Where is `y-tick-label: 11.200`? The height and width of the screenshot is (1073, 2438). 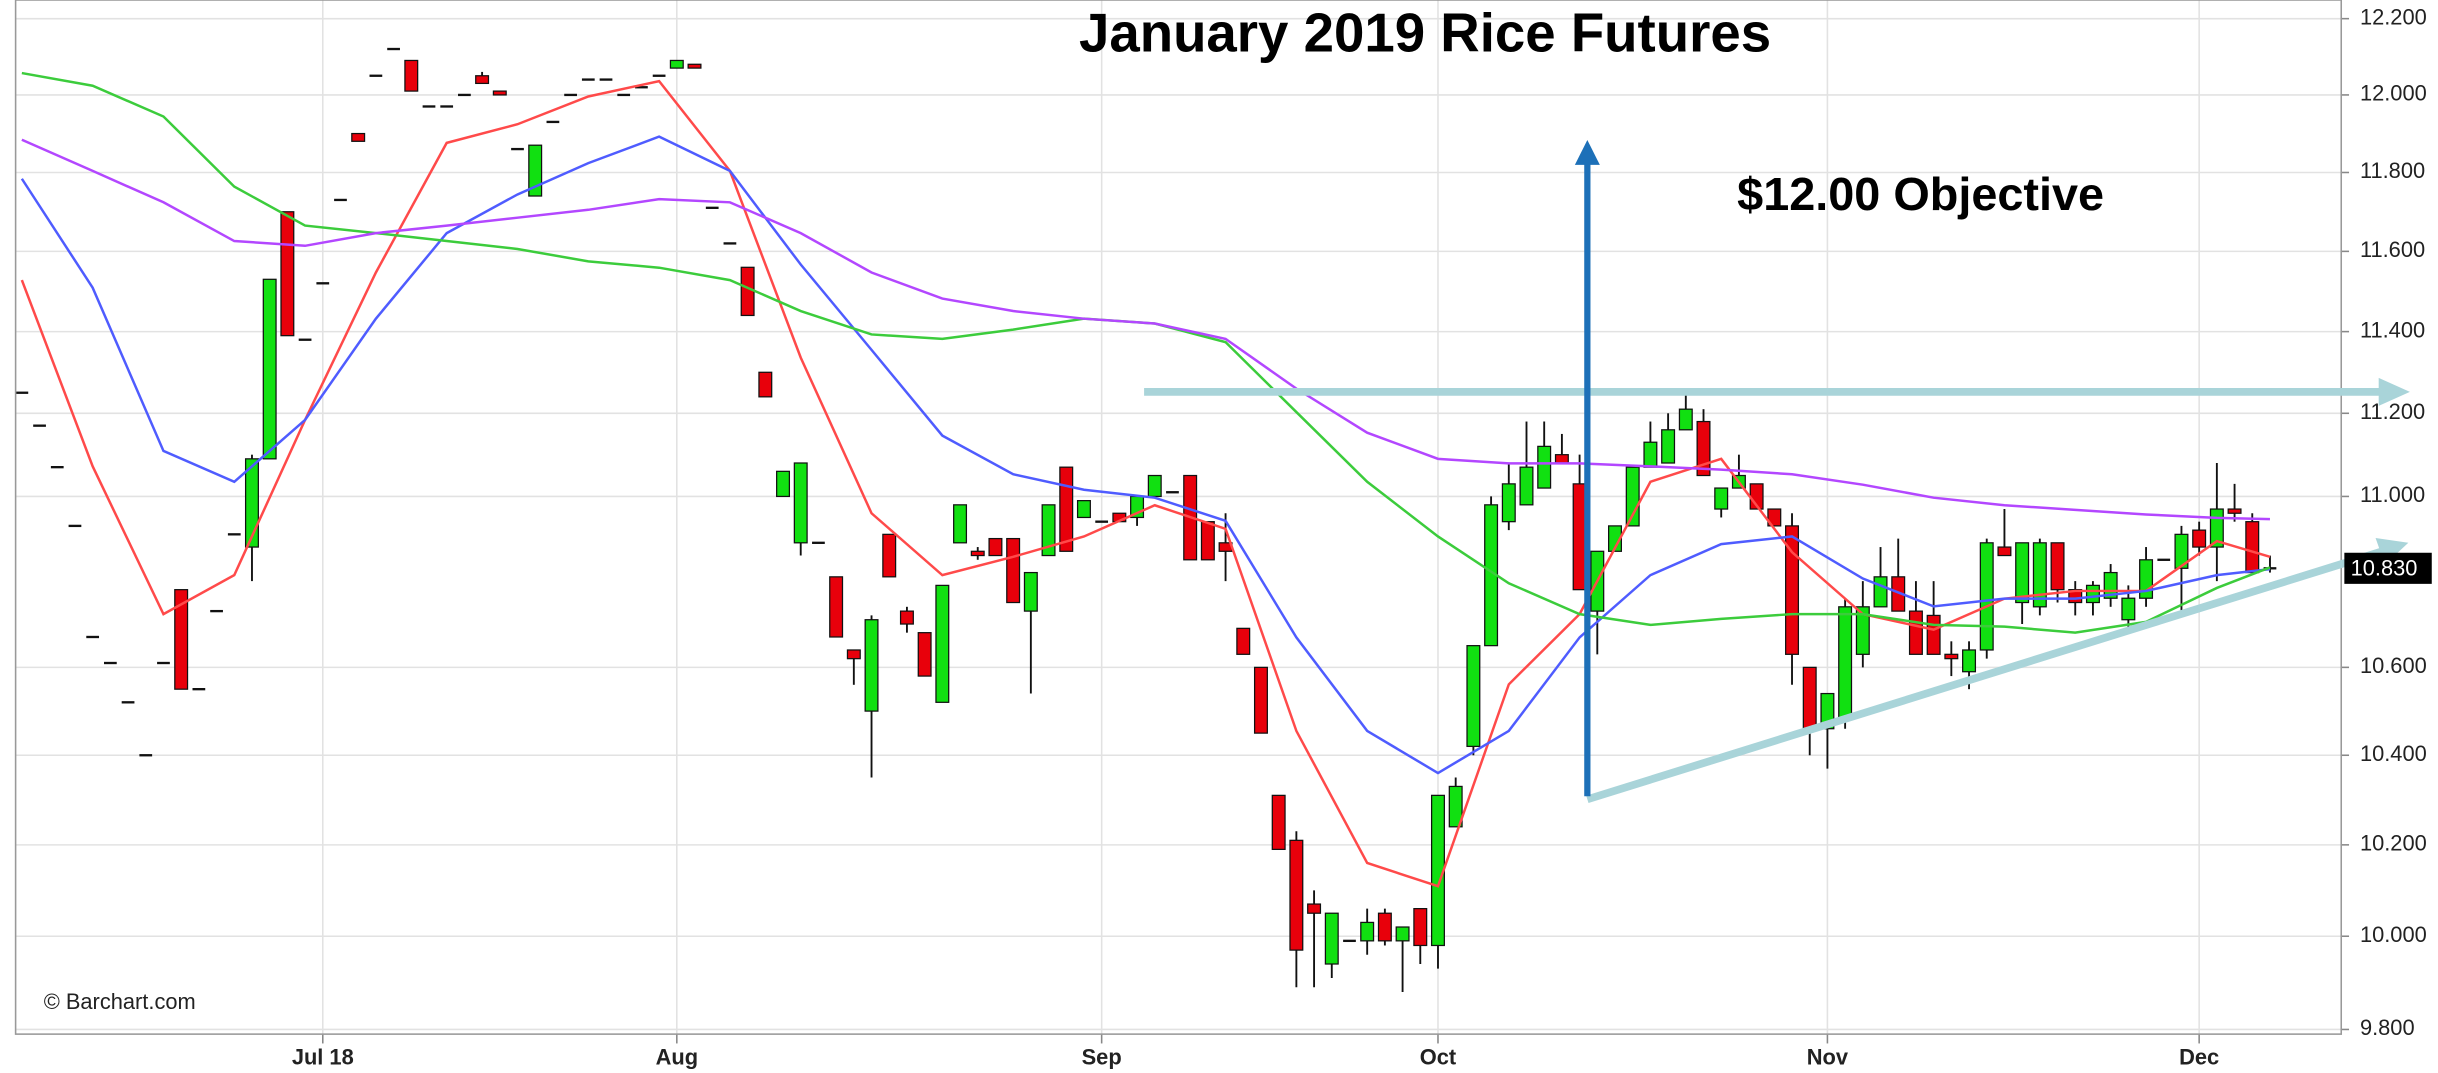
y-tick-label: 11.200 is located at coordinates (2392, 411).